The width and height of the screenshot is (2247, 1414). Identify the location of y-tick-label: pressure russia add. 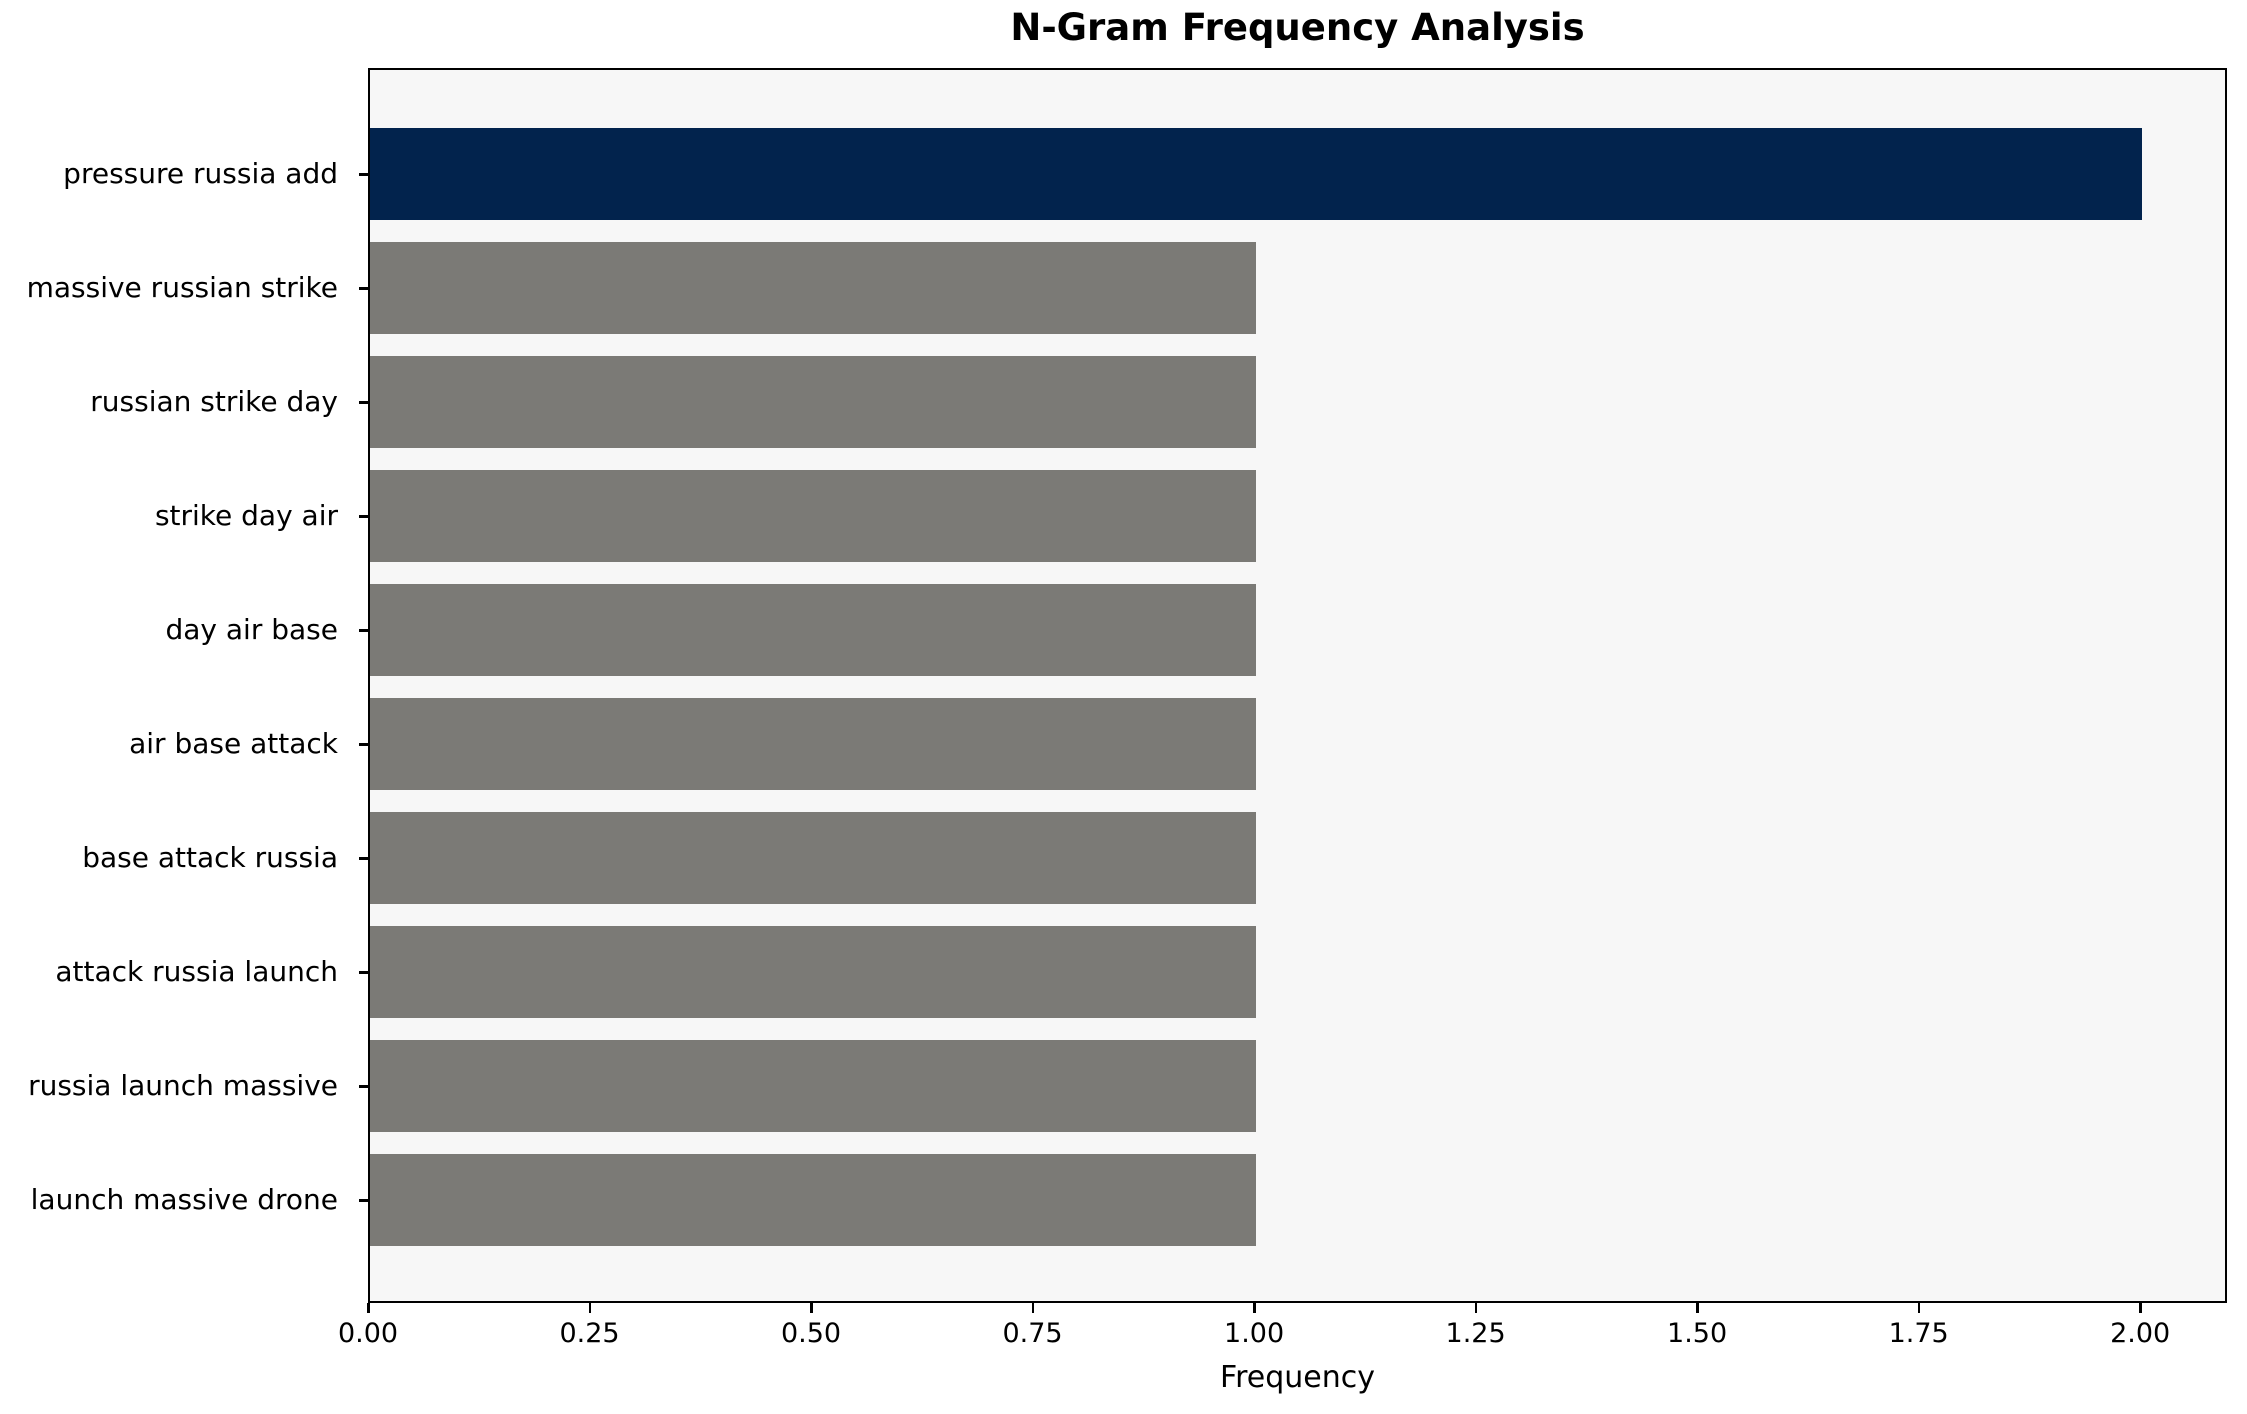
(200, 173).